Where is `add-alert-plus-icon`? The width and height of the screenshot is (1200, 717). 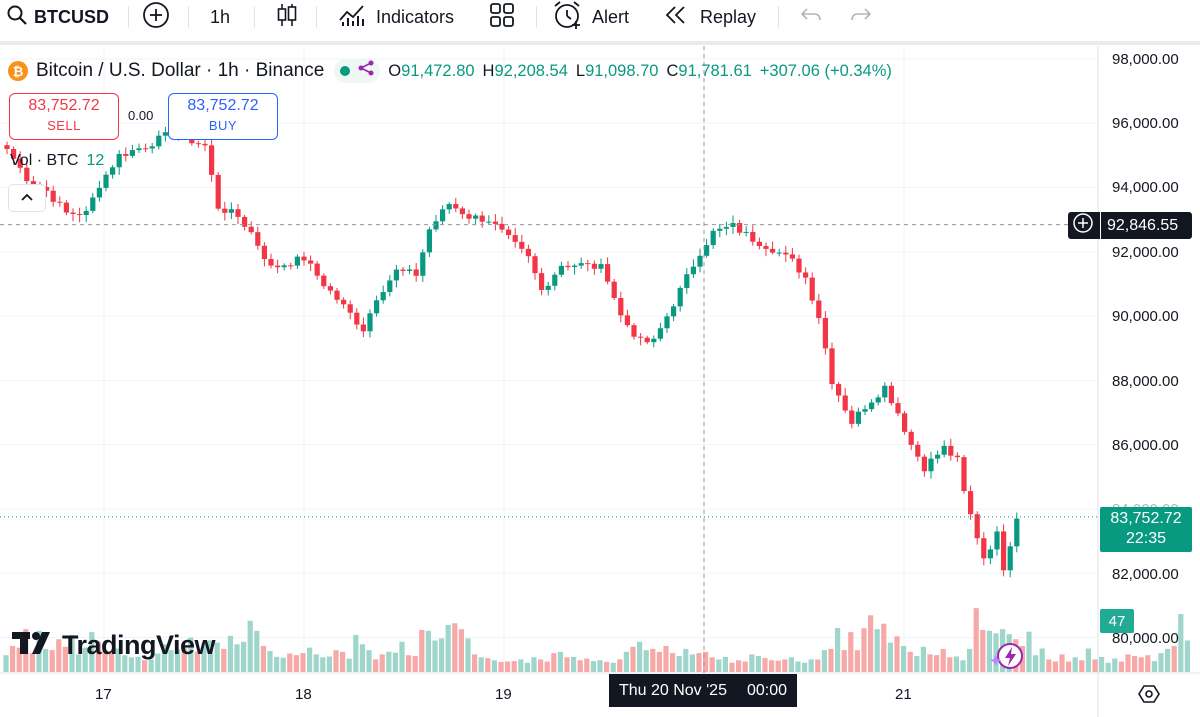
add-alert-plus-icon is located at coordinates (1083, 225).